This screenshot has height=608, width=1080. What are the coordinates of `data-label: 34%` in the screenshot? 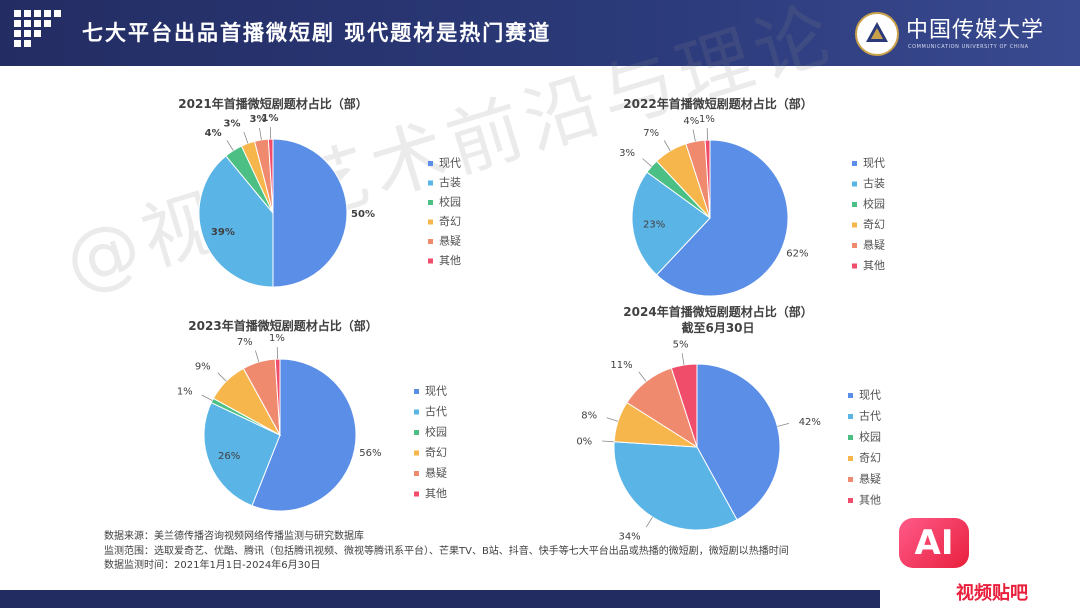 It's located at (629, 537).